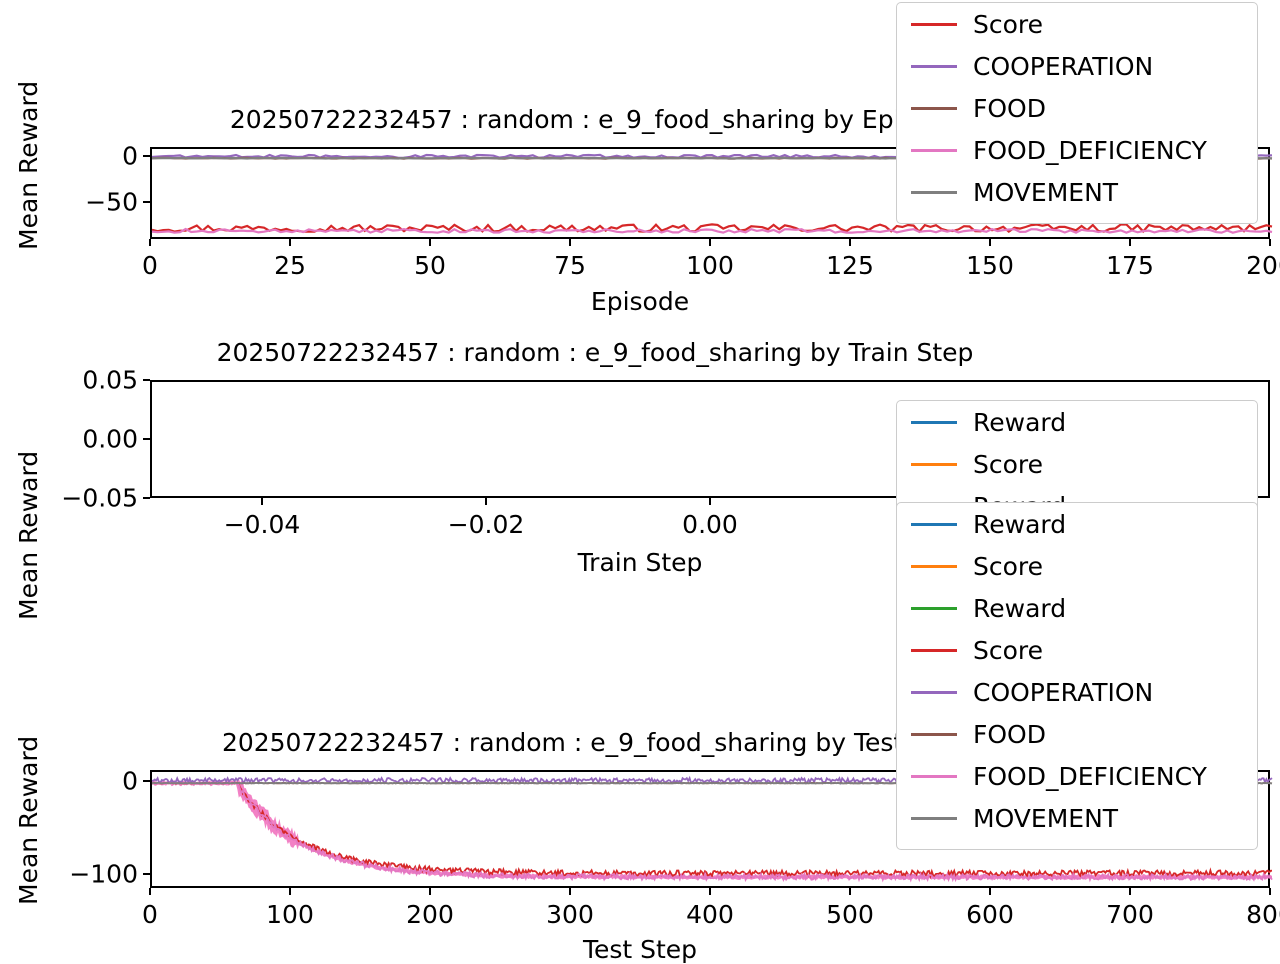 The height and width of the screenshot is (964, 1280). What do you see at coordinates (110, 439) in the screenshot?
I see `y-tick-label: 0.00` at bounding box center [110, 439].